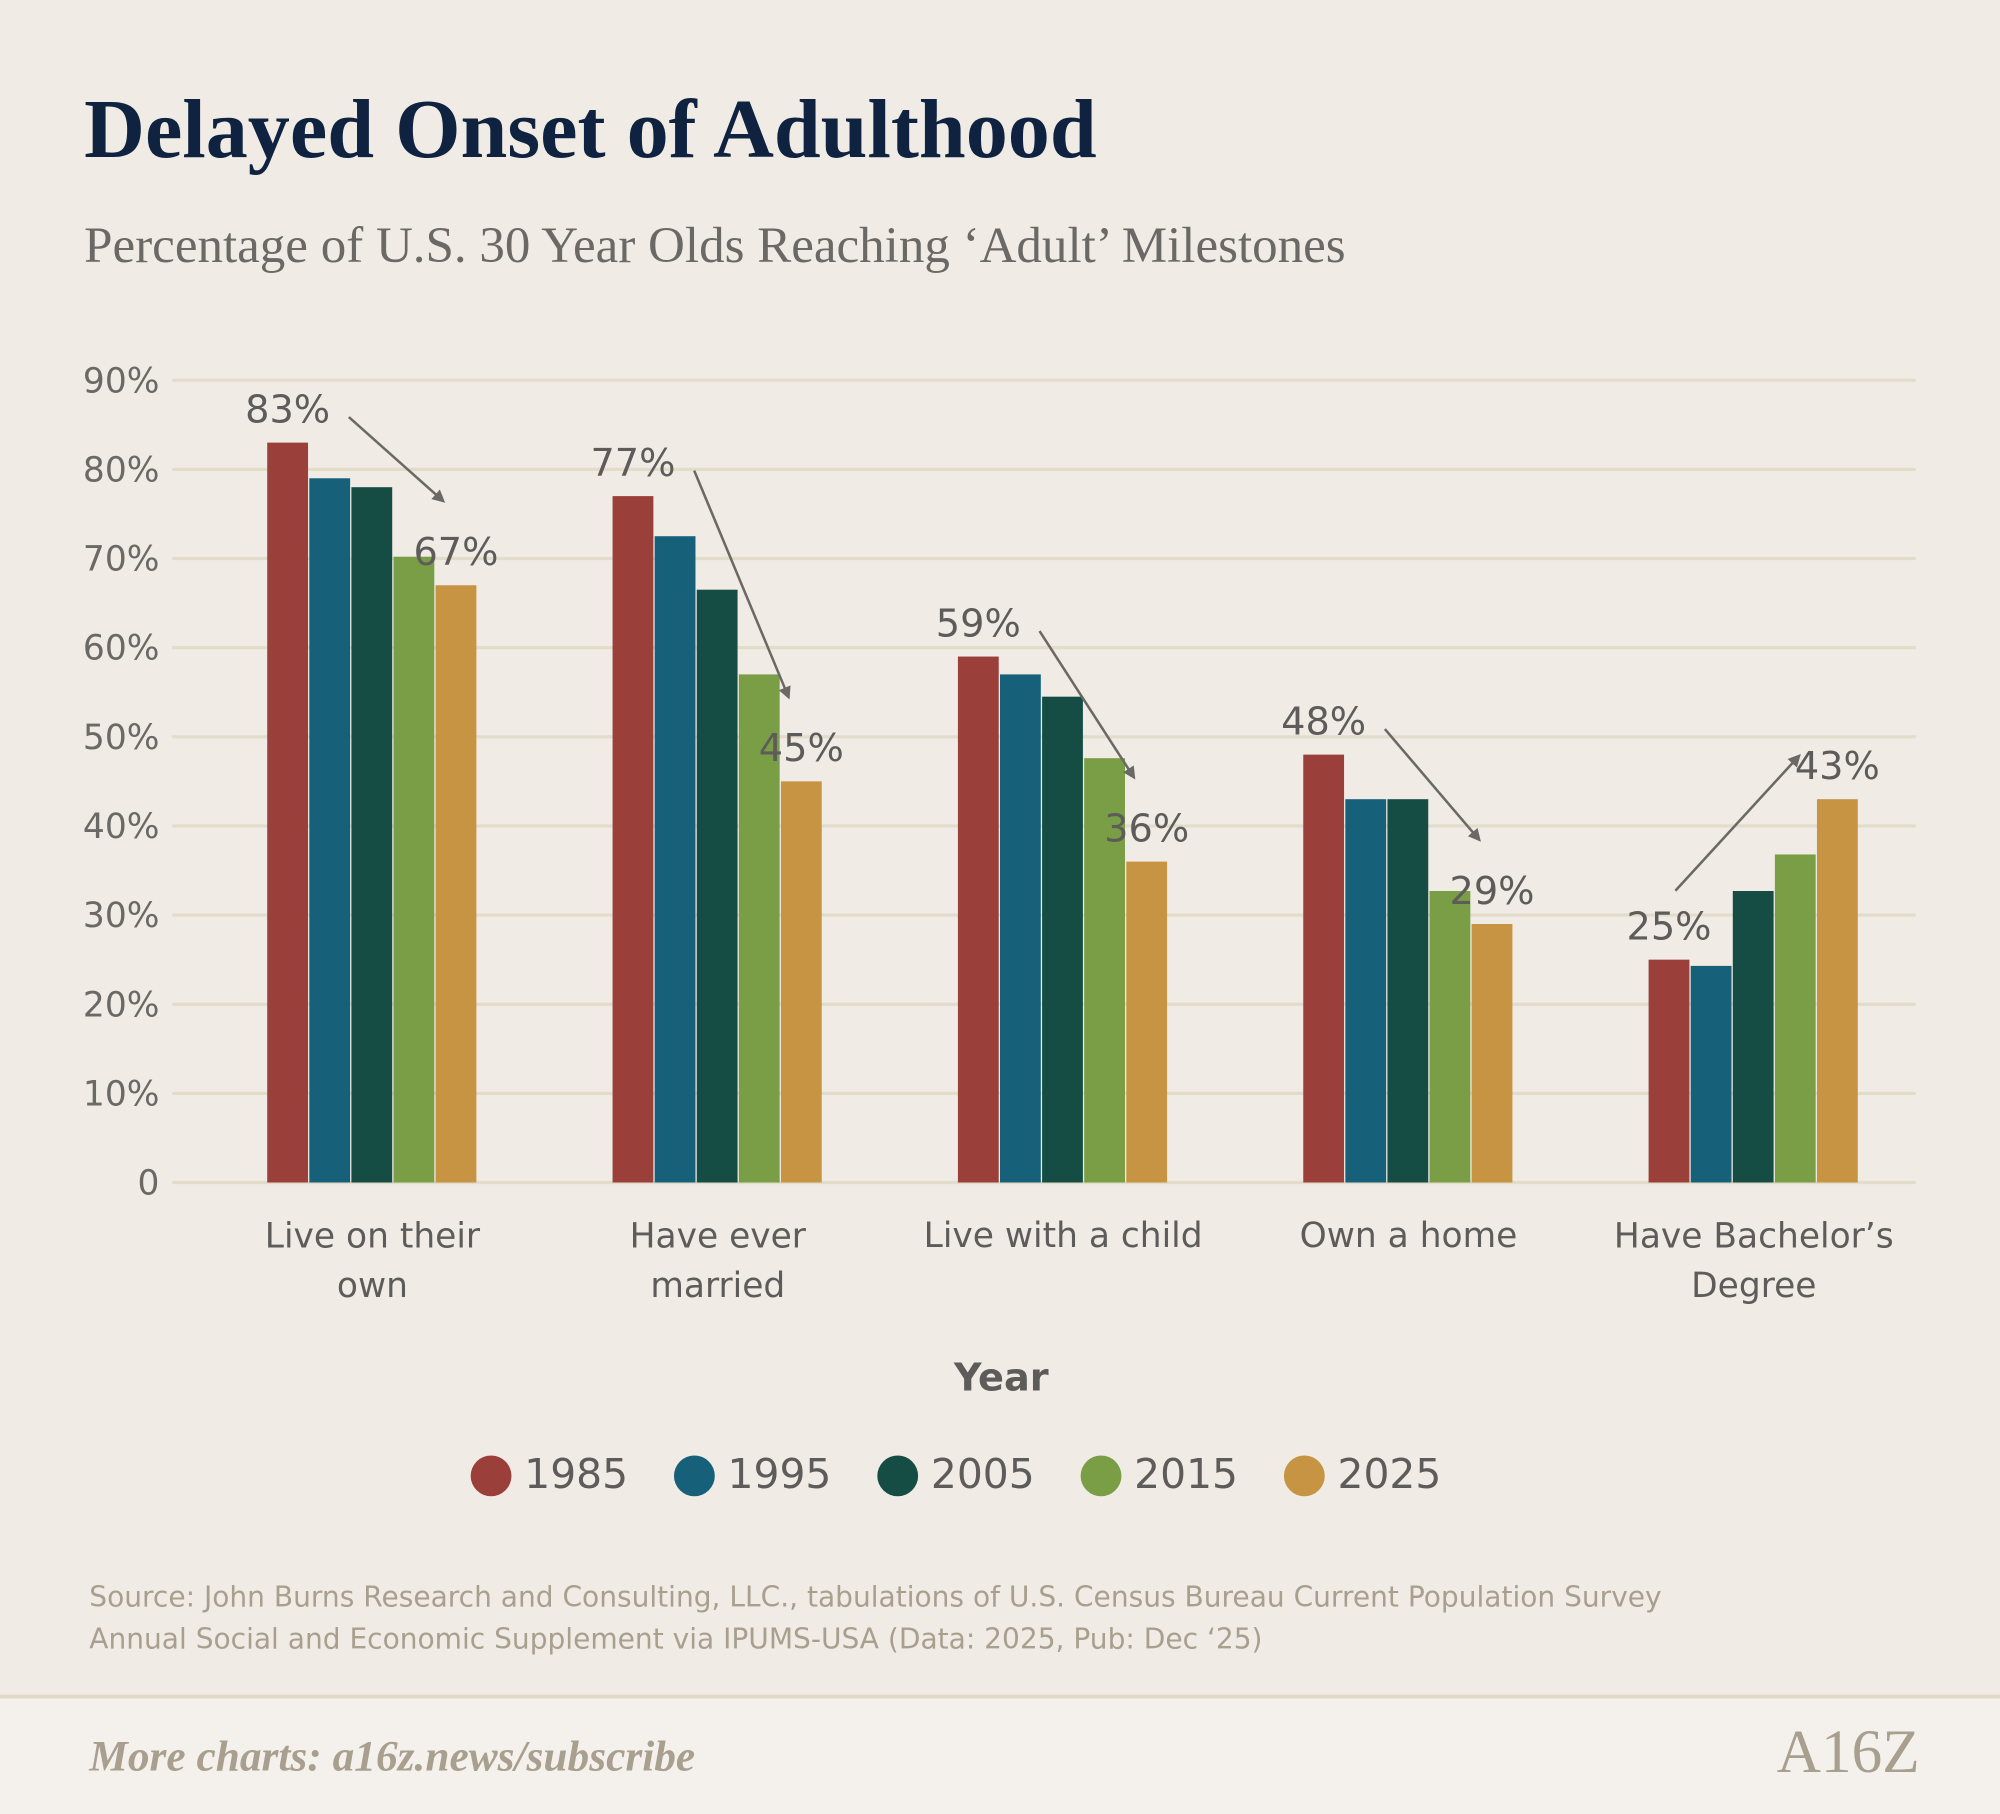  What do you see at coordinates (1001, 1378) in the screenshot?
I see `legend-title: Year` at bounding box center [1001, 1378].